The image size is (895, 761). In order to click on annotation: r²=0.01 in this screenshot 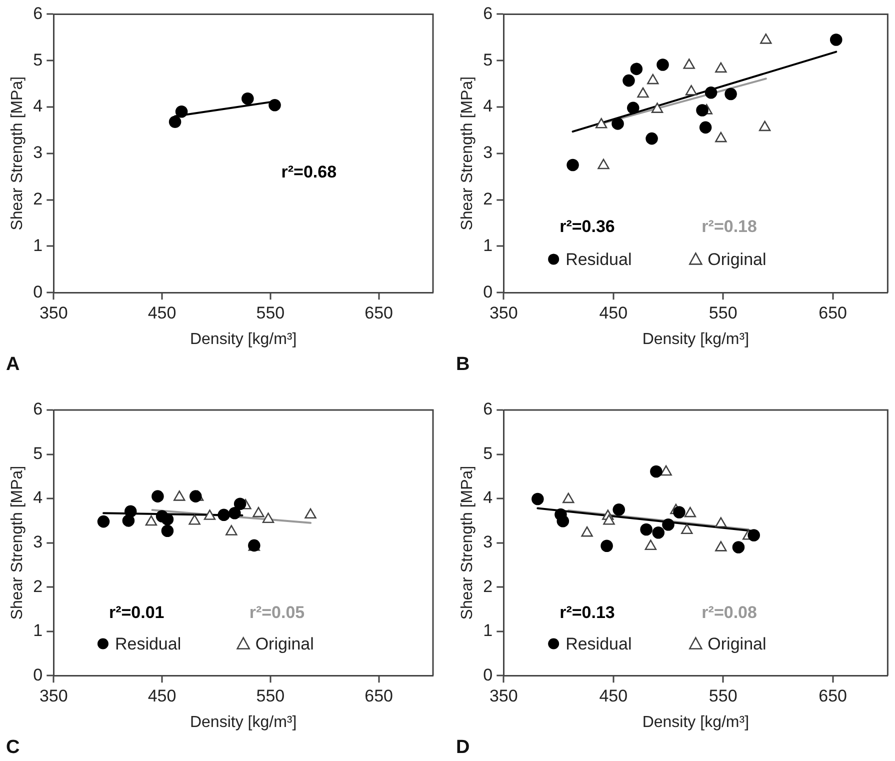, I will do `click(136, 612)`.